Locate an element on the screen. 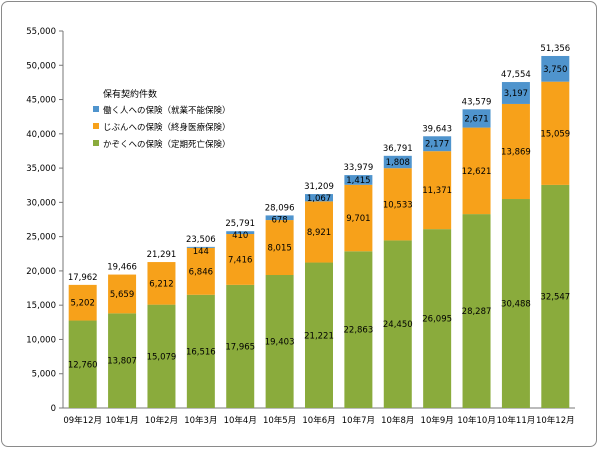 This screenshot has height=450, width=600. y-tick-label: 45,000 is located at coordinates (41, 101).